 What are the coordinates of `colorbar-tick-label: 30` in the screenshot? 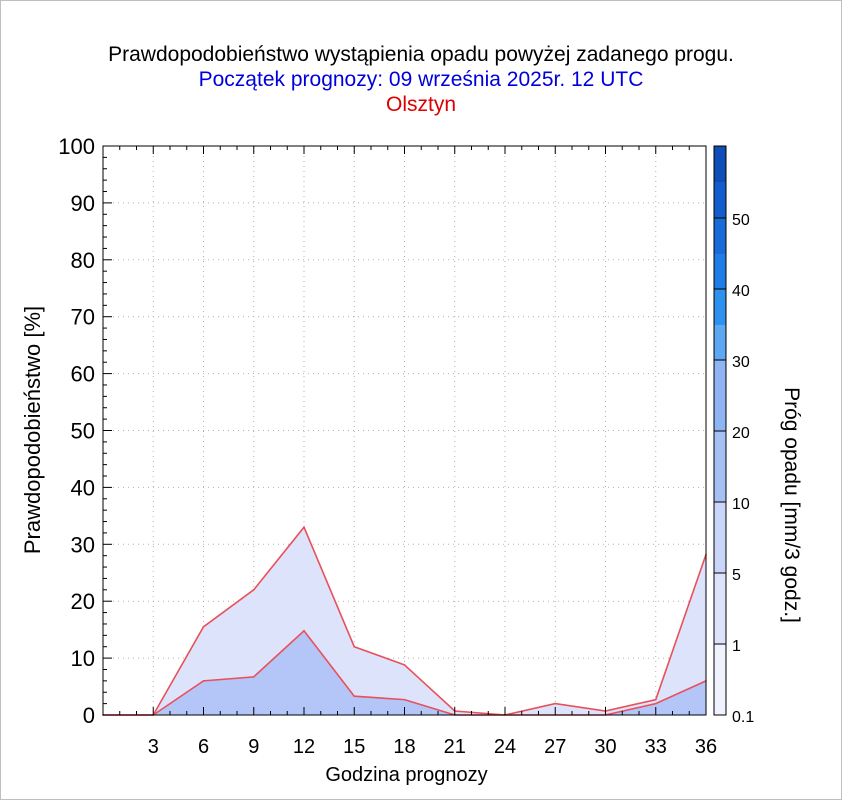 It's located at (741, 362).